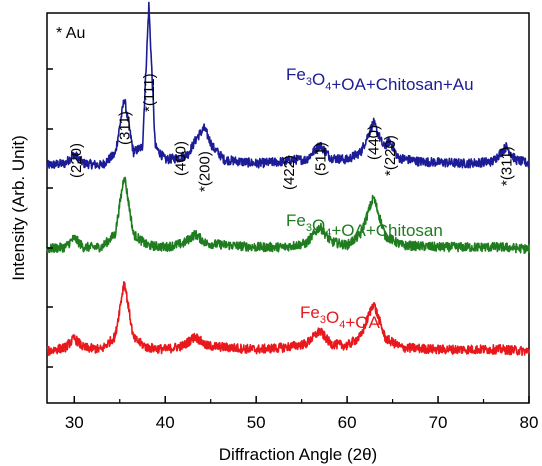  Describe the element at coordinates (74, 422) in the screenshot. I see `x-tick-label: 30` at that location.